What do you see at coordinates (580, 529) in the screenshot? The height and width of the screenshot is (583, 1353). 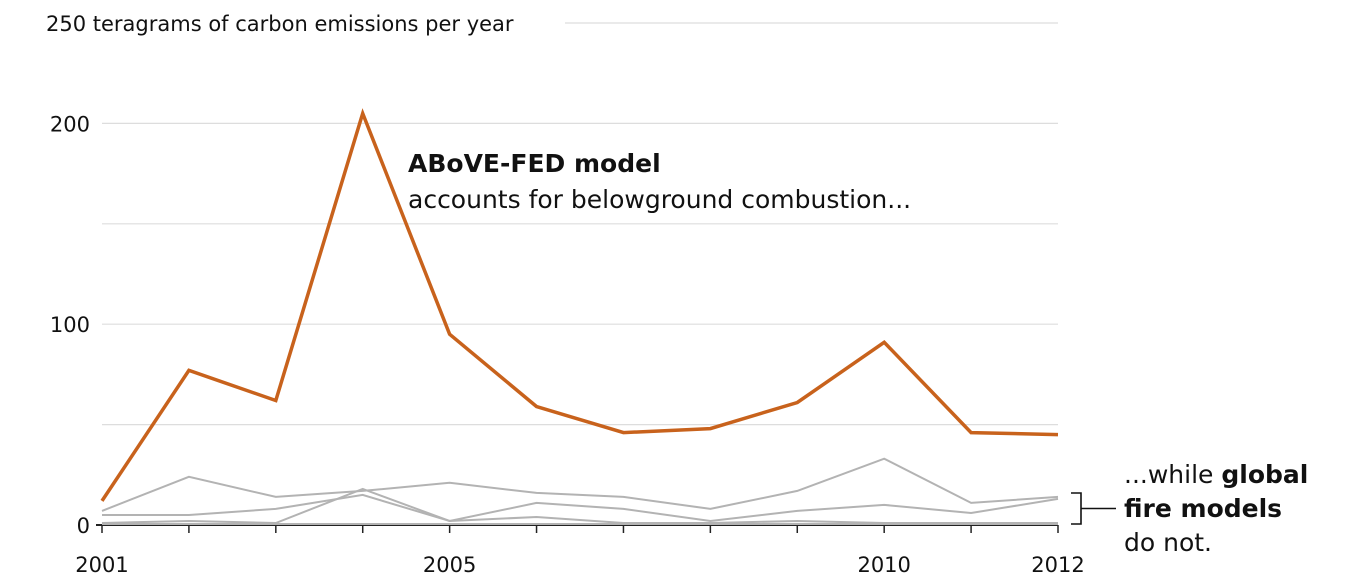 I see `x-ticks` at bounding box center [580, 529].